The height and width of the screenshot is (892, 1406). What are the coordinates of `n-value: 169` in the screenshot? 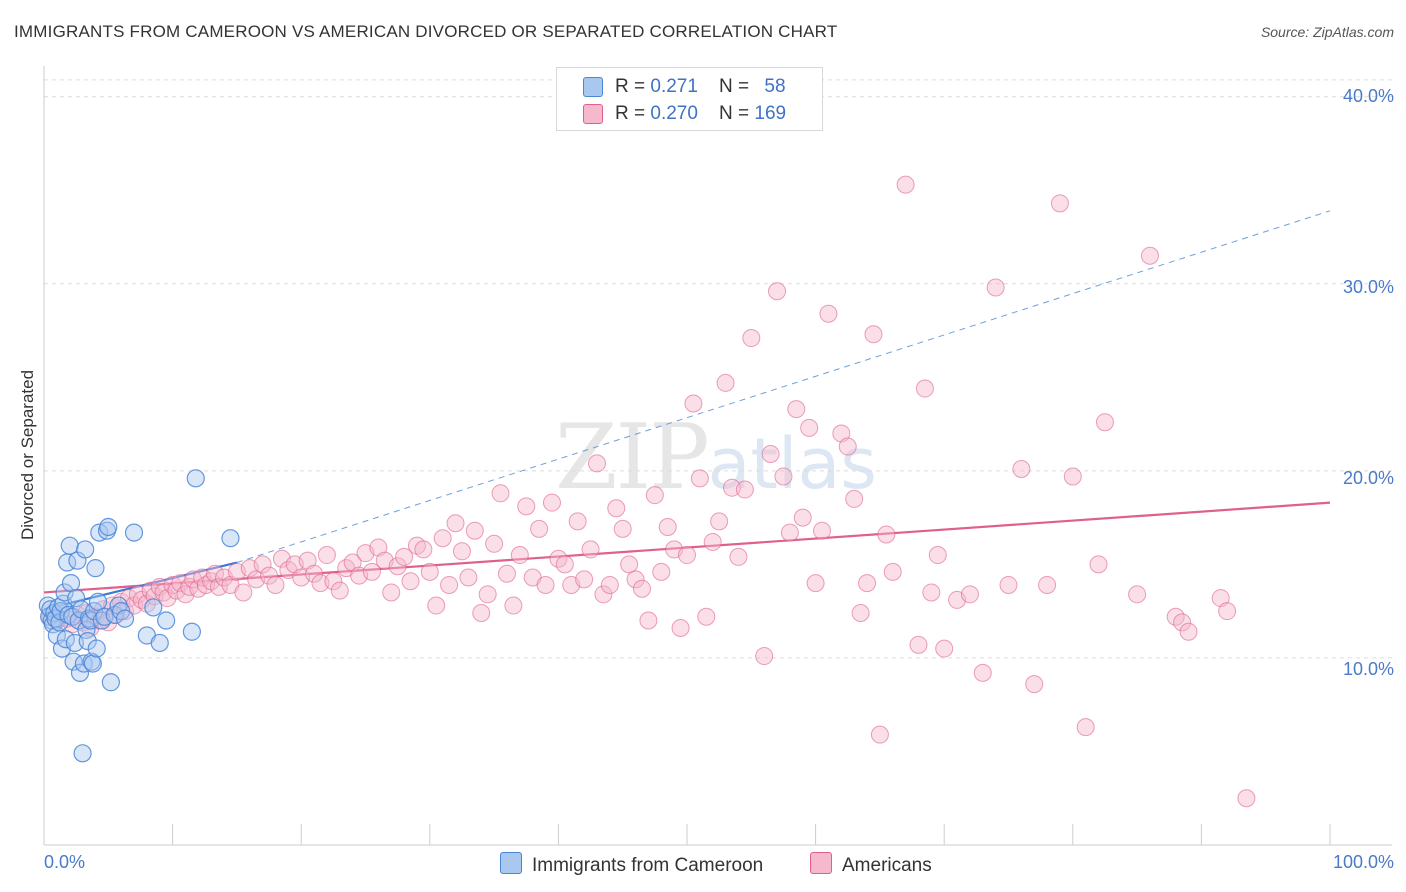 It's located at (770, 113).